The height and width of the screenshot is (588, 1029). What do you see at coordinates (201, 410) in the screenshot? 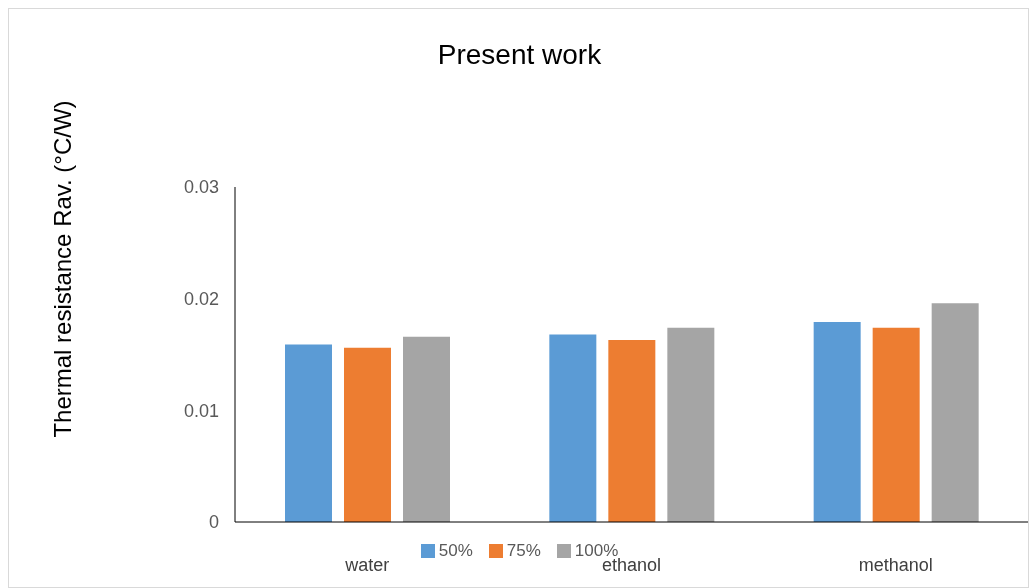
I see `y-tick-label: 0.01` at bounding box center [201, 410].